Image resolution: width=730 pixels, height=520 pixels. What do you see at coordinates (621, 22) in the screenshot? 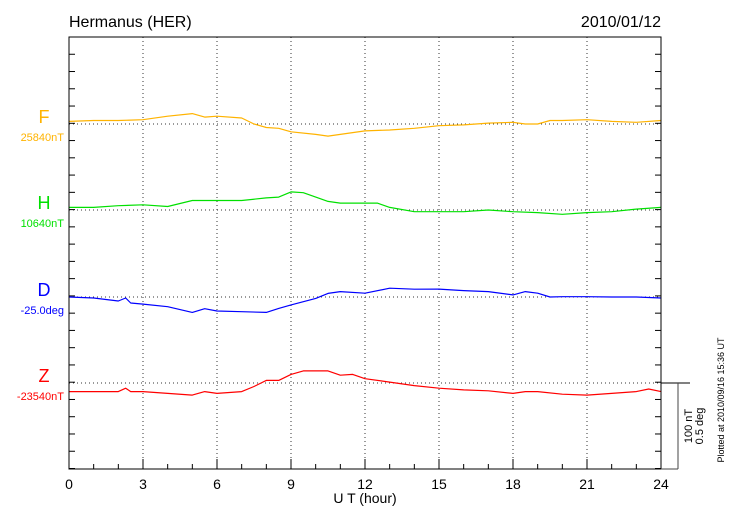
I see `date-label: 2010/01/12` at bounding box center [621, 22].